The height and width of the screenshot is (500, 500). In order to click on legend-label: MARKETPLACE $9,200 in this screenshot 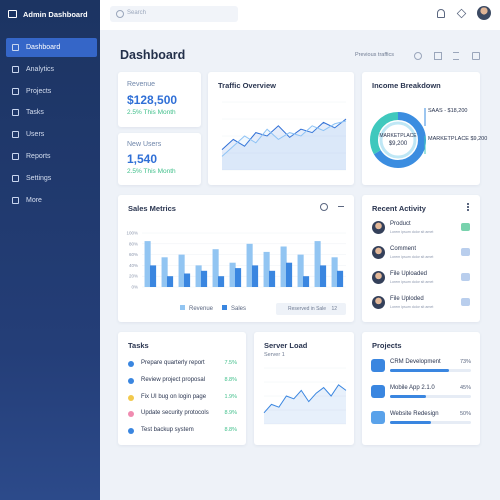, I will do `click(457, 139)`.